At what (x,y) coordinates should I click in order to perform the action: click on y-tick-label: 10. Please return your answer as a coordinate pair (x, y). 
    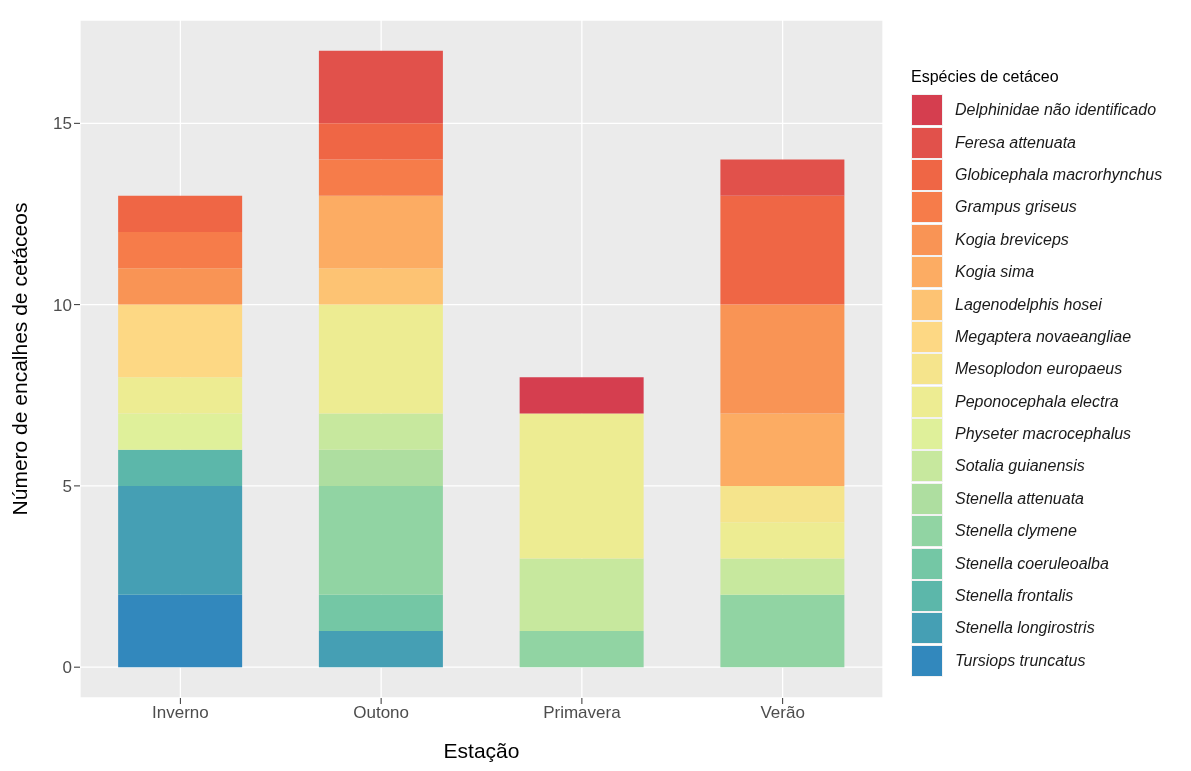
    Looking at the image, I should click on (62, 305).